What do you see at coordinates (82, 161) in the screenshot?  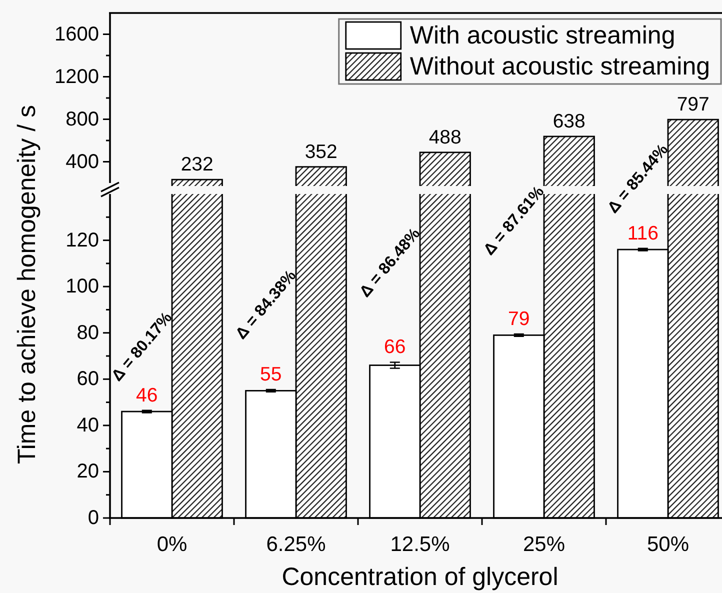 I see `y-tick-label: 400` at bounding box center [82, 161].